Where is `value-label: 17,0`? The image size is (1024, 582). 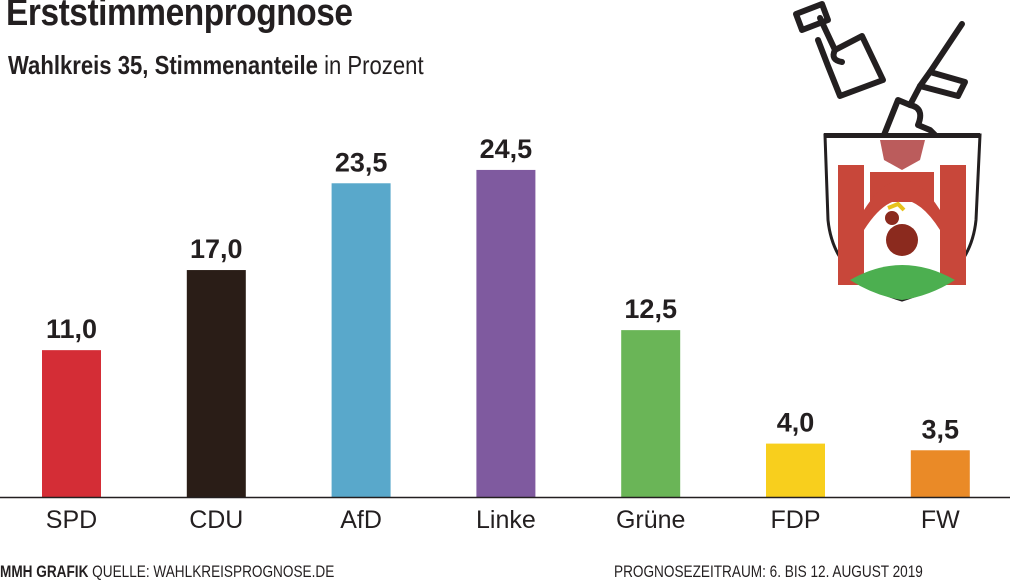
value-label: 17,0 is located at coordinates (216, 249).